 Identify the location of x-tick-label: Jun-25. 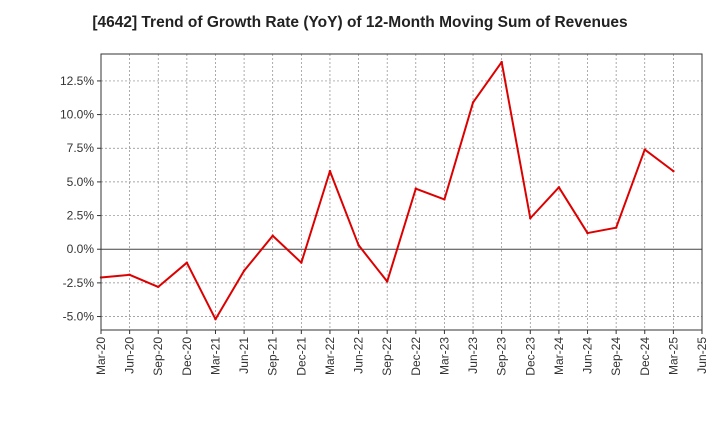
(702, 355).